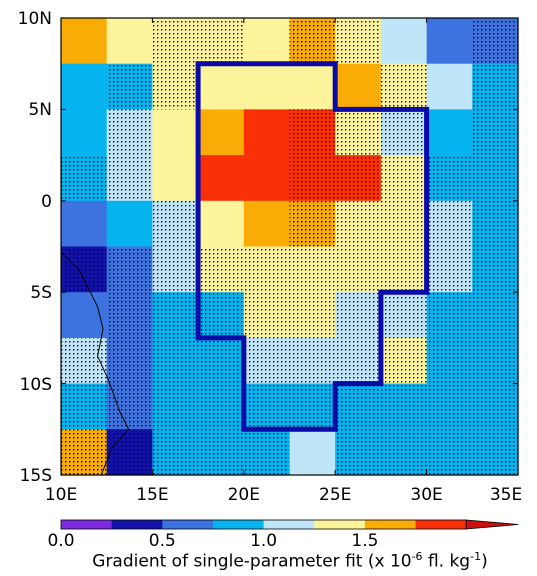 This screenshot has height=576, width=537. What do you see at coordinates (263, 540) in the screenshot?
I see `colorbar-tick-1.0: 1.0` at bounding box center [263, 540].